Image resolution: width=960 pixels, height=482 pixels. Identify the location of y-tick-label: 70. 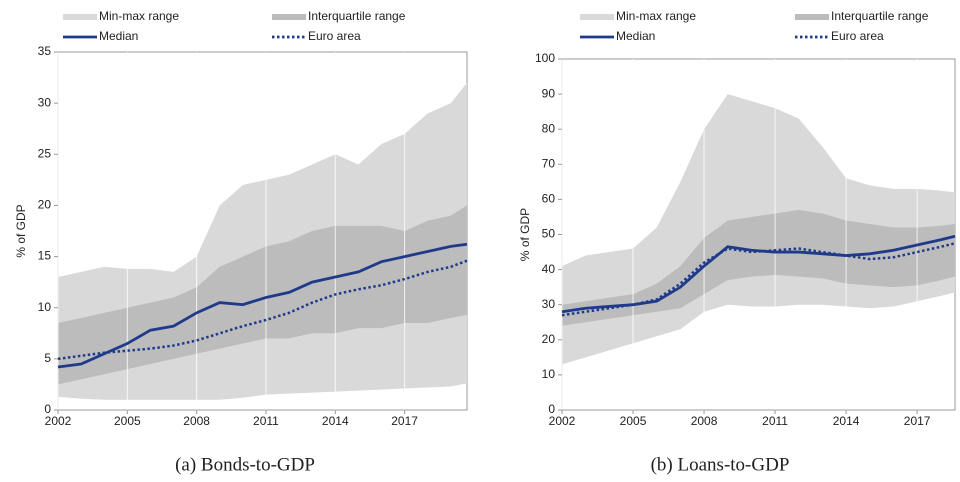
(549, 163).